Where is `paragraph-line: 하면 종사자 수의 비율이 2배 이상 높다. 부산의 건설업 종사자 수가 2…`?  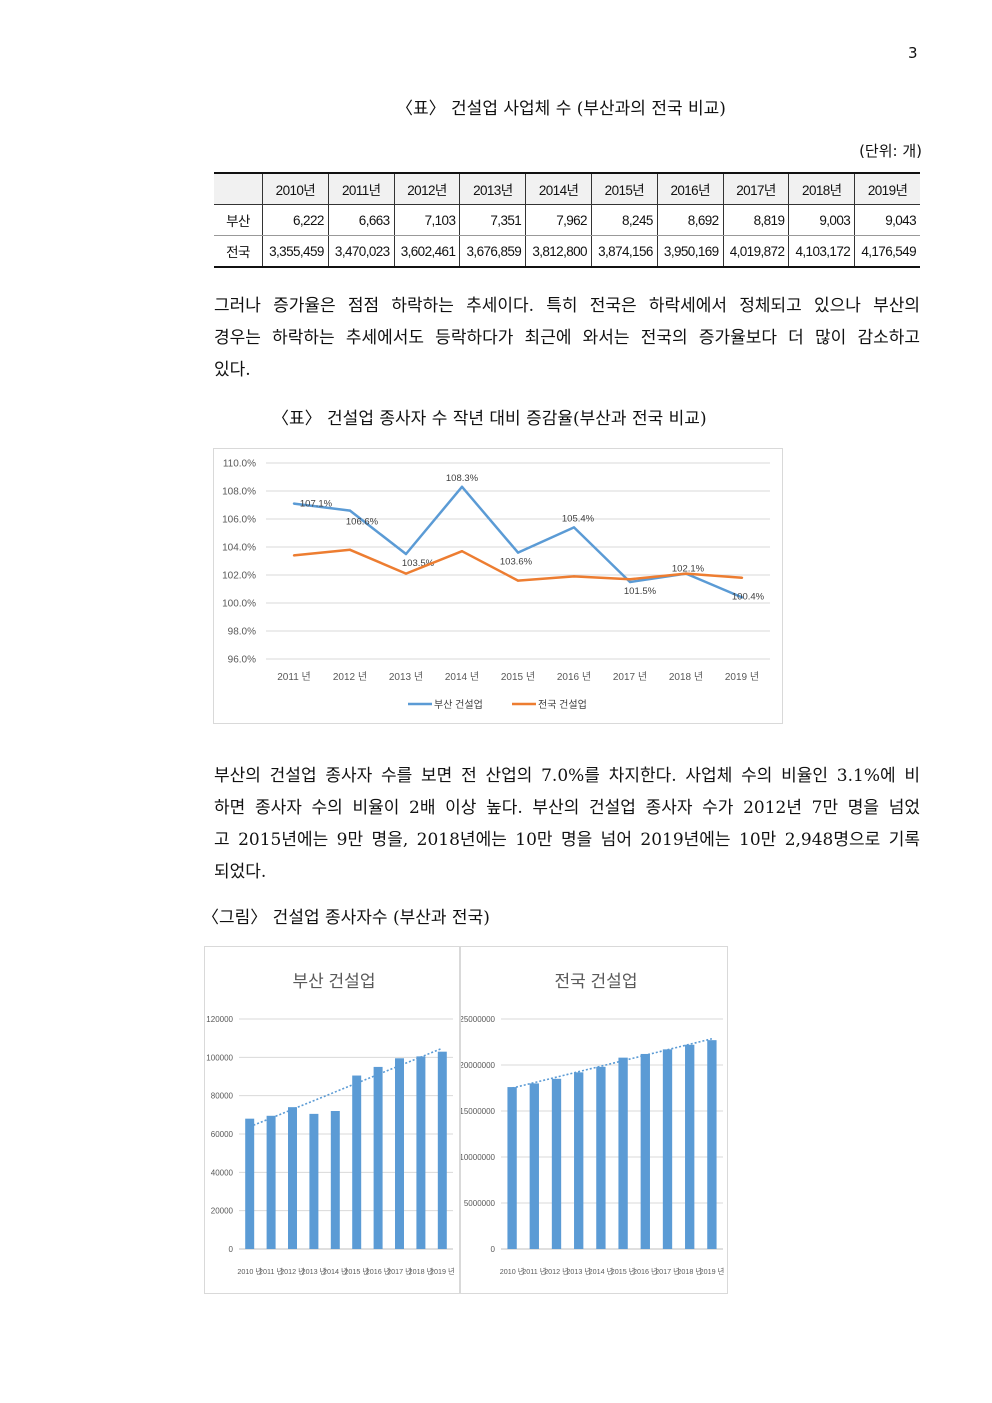
paragraph-line: 하면 종사자 수의 비율이 2배 이상 높다. 부산의 건설업 종사자 수가 2… is located at coordinates (567, 808).